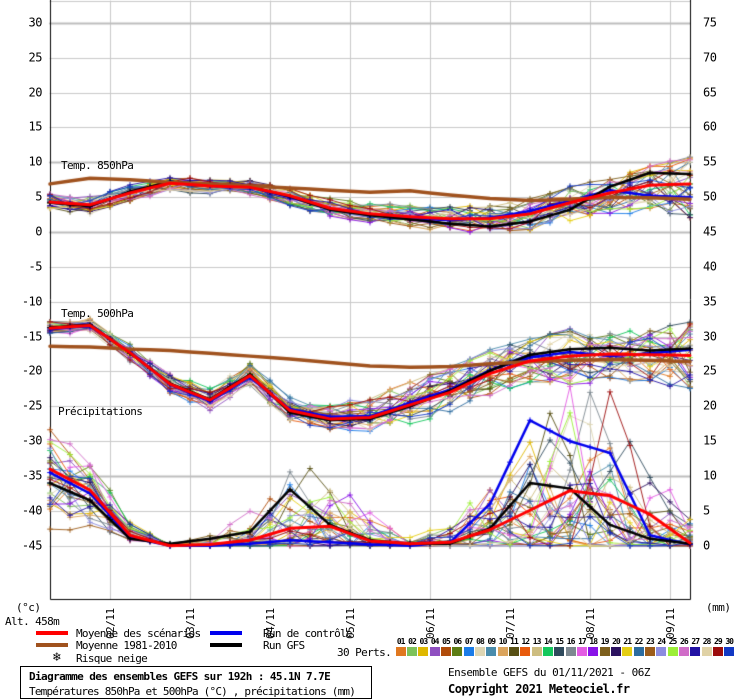 The height and width of the screenshot is (700, 740). Describe the element at coordinates (491, 641) in the screenshot. I see `member-number: 09` at that location.